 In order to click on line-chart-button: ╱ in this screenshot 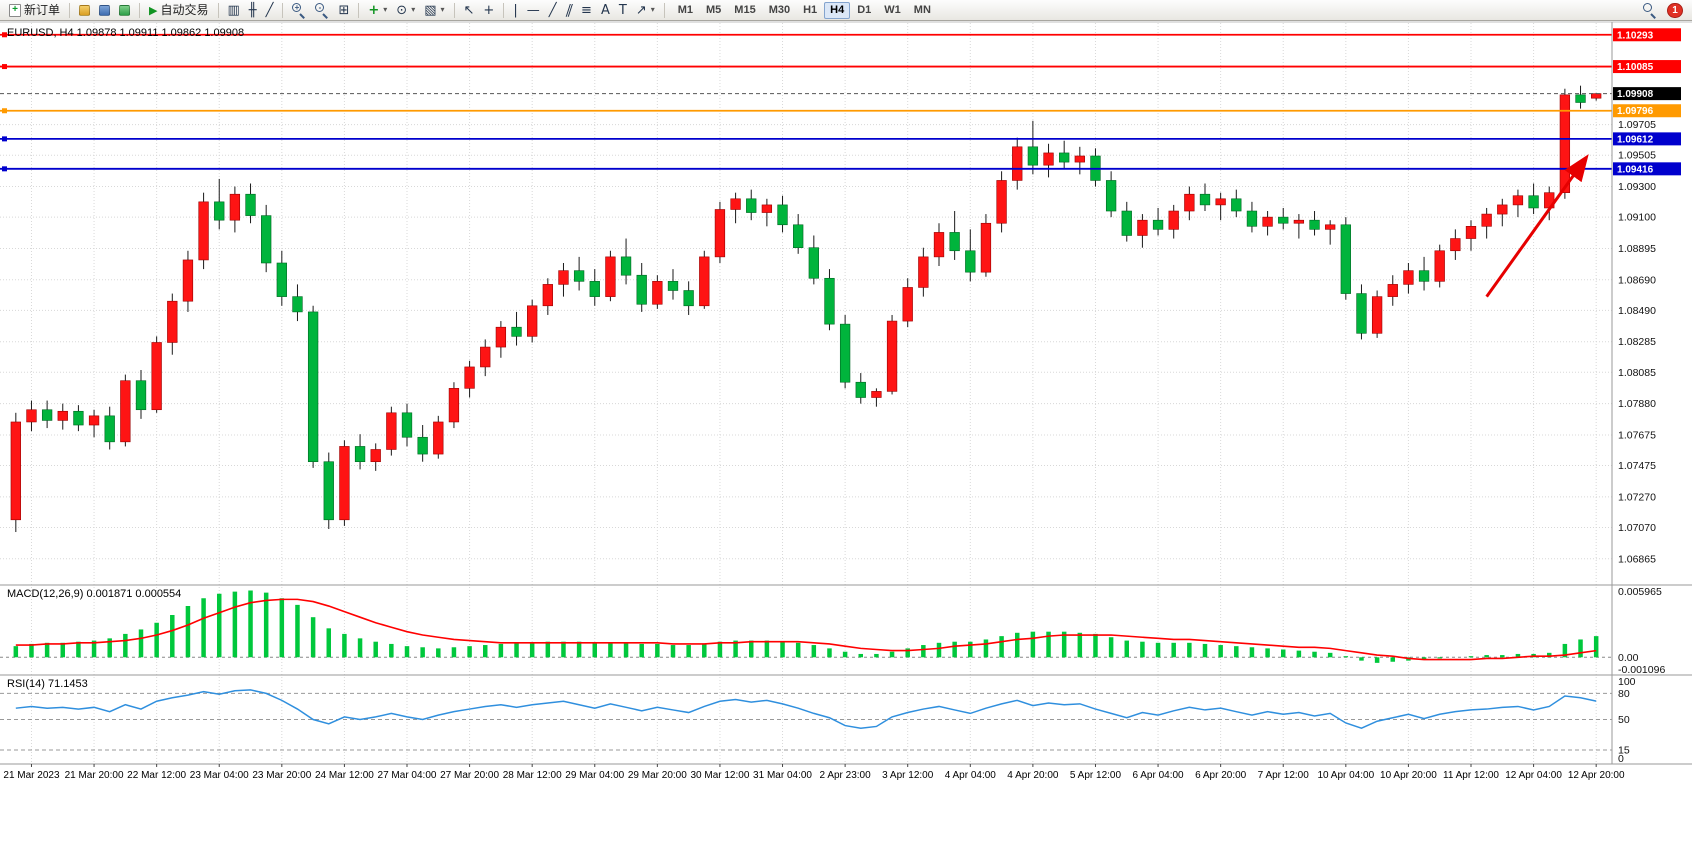, I will do `click(270, 10)`.